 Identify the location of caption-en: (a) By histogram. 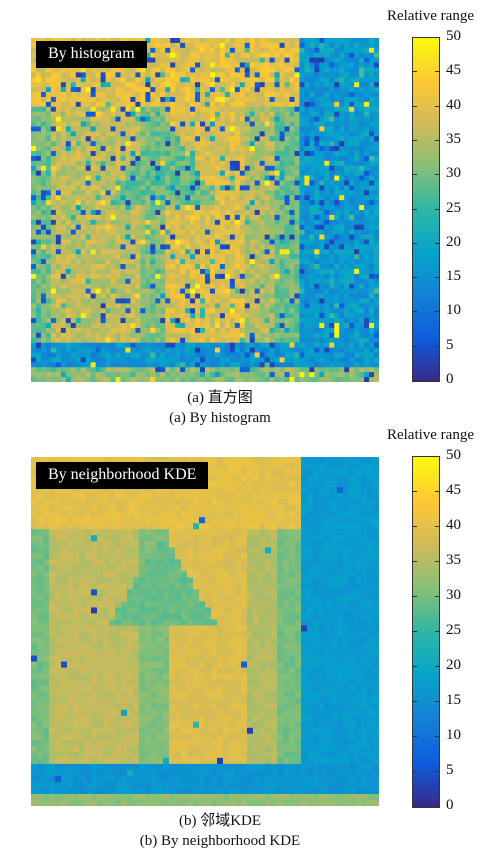
(220, 418).